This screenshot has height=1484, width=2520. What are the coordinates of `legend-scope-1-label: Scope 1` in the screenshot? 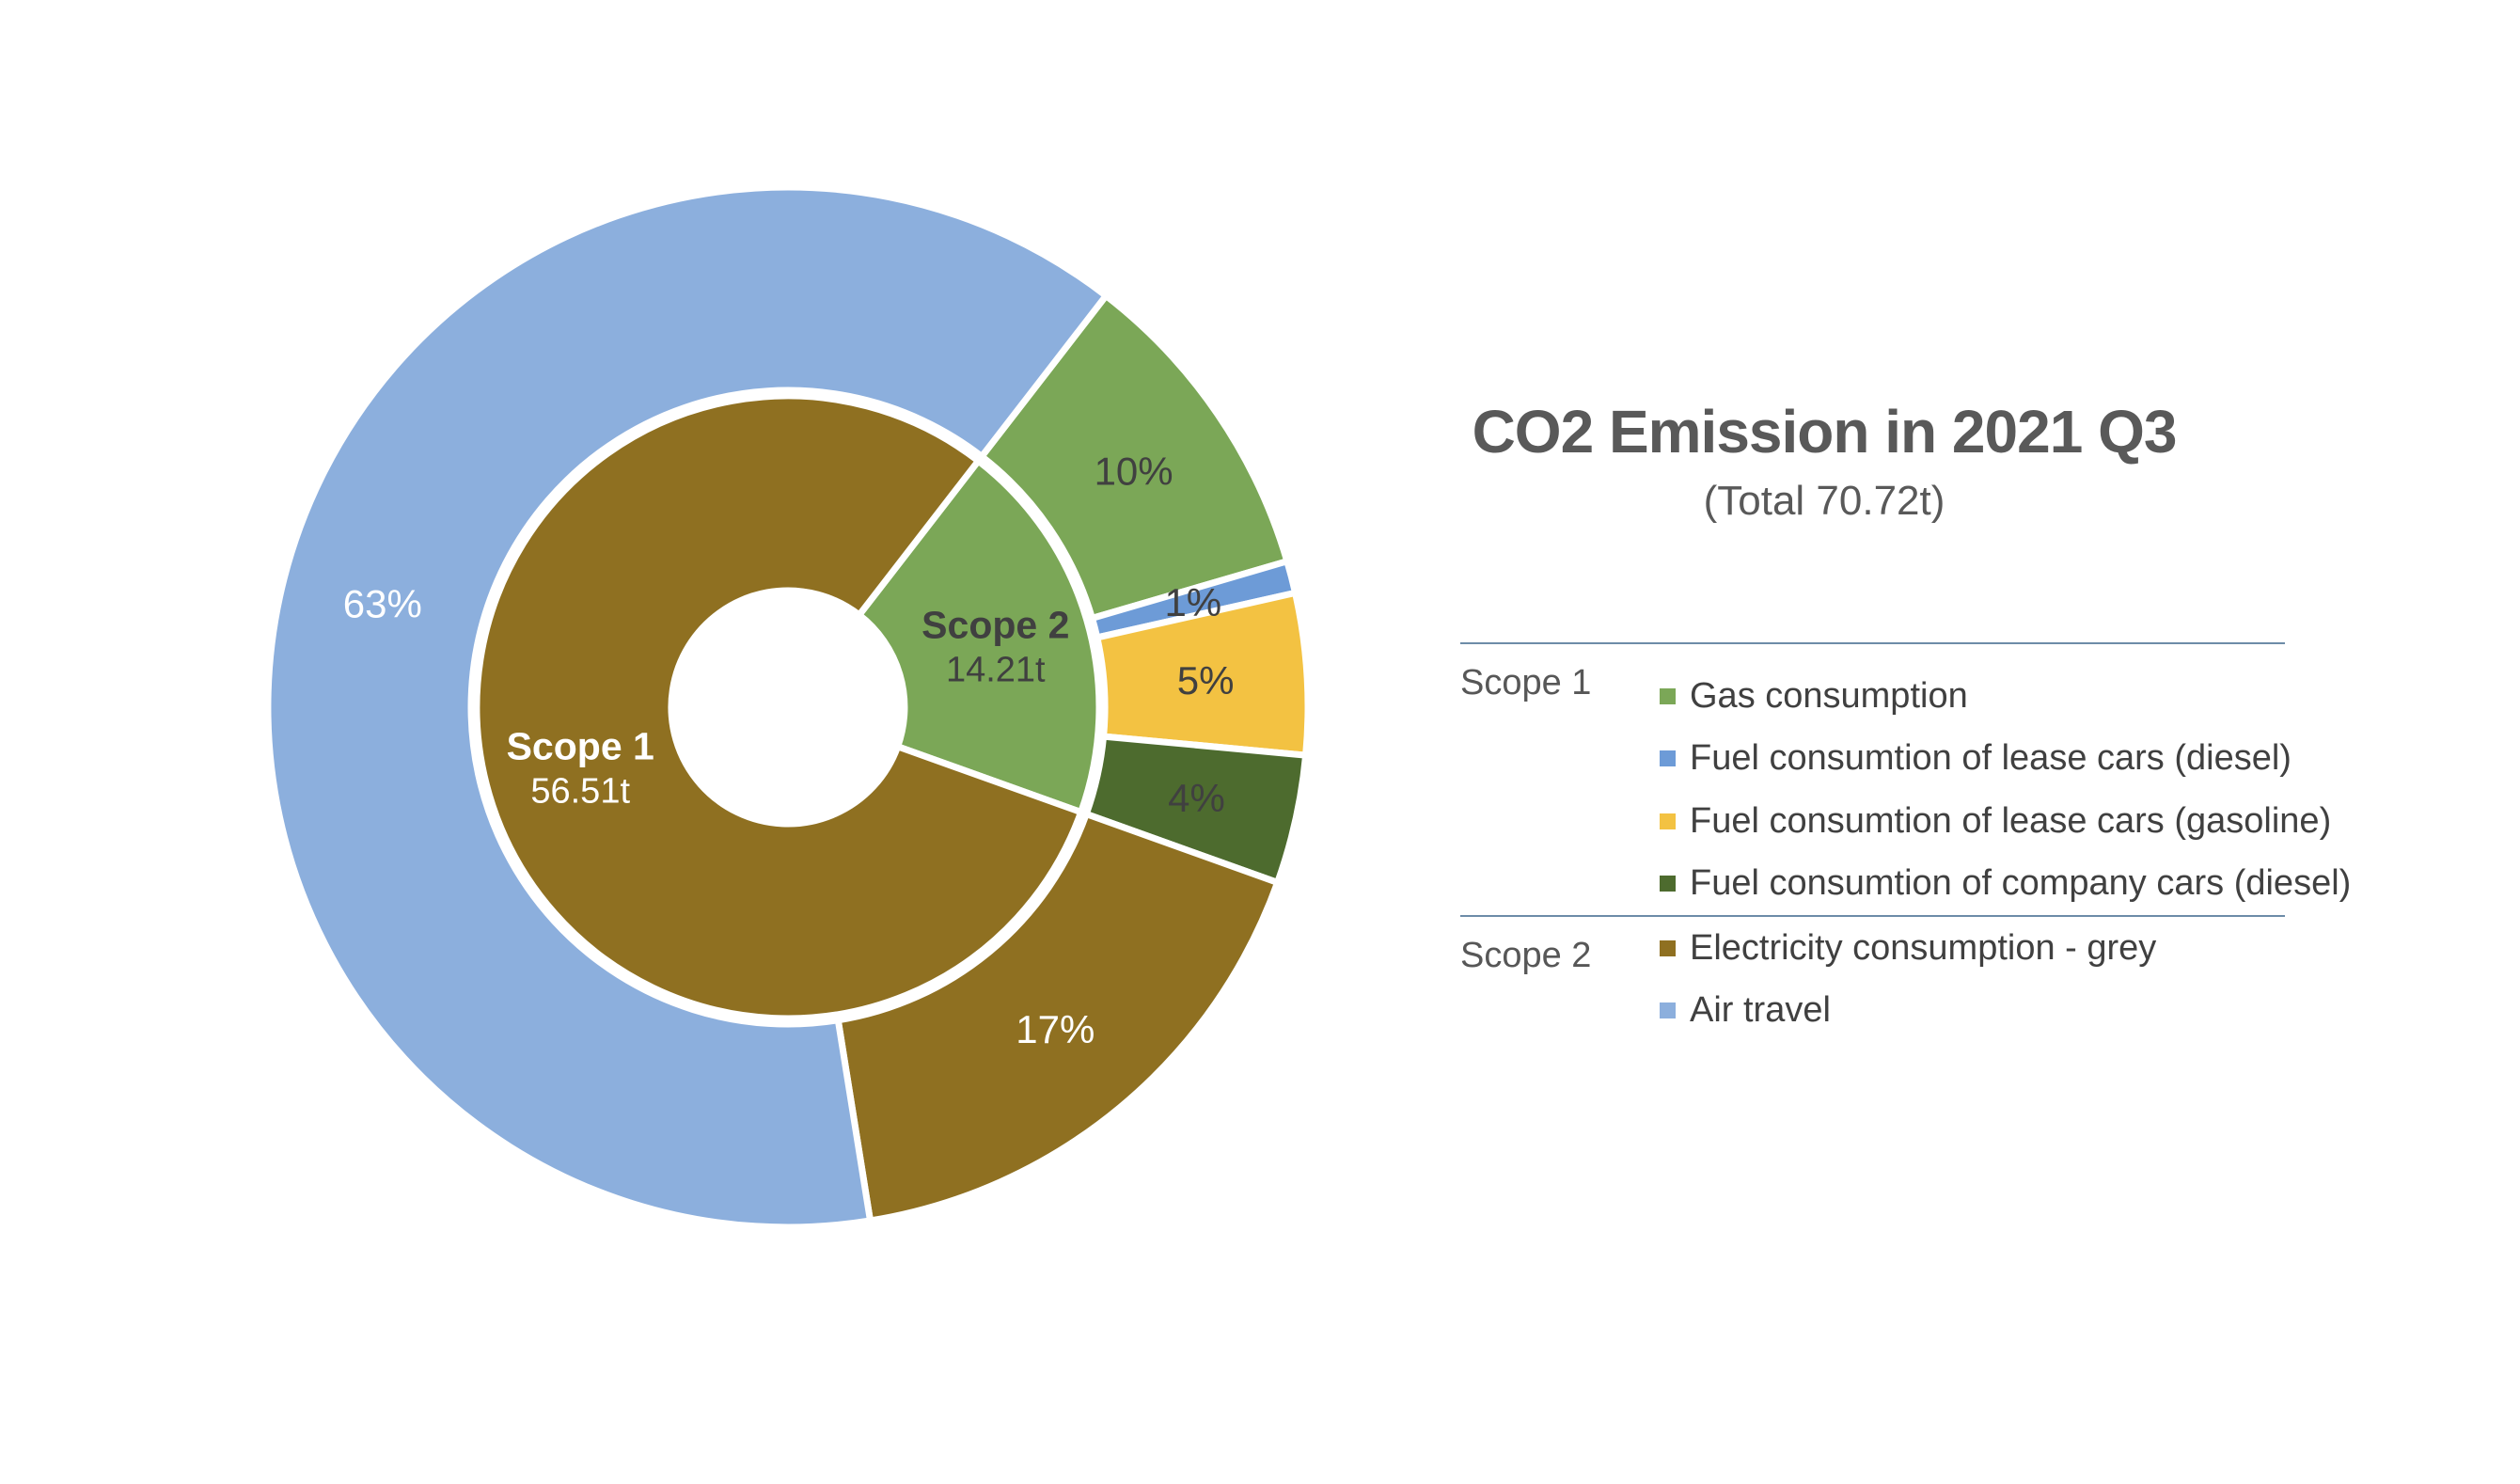 It's located at (1526, 683).